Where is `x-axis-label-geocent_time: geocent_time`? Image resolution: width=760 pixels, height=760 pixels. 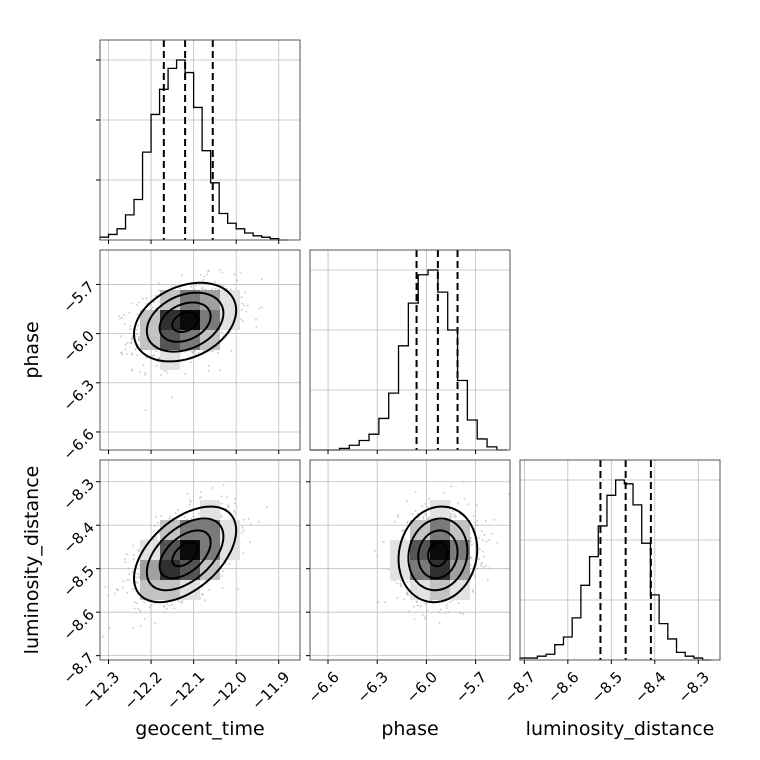 x-axis-label-geocent_time: geocent_time is located at coordinates (199, 729).